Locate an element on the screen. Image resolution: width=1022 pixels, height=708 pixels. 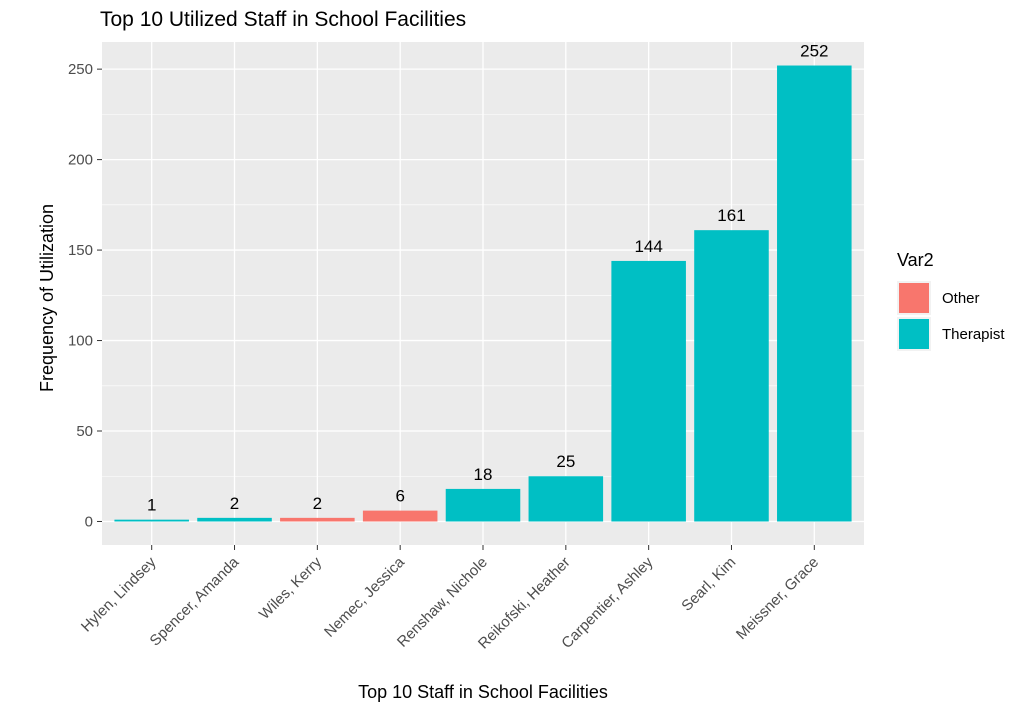
y-tick-label: 150 is located at coordinates (80, 250).